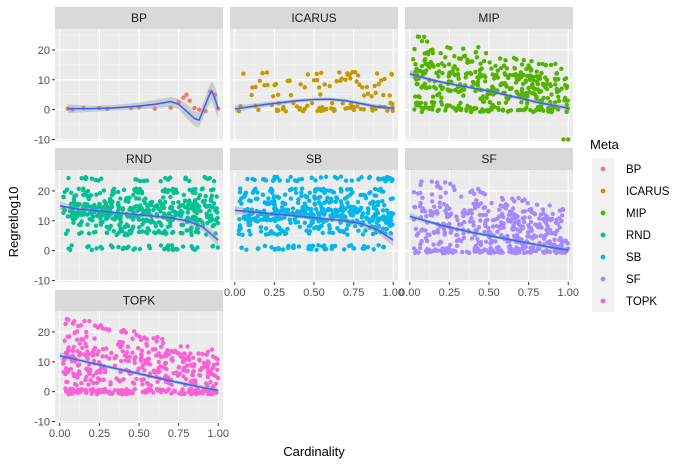 This screenshot has width=688, height=466. What do you see at coordinates (138, 434) in the screenshot?
I see `x-tick-label: 0.50` at bounding box center [138, 434].